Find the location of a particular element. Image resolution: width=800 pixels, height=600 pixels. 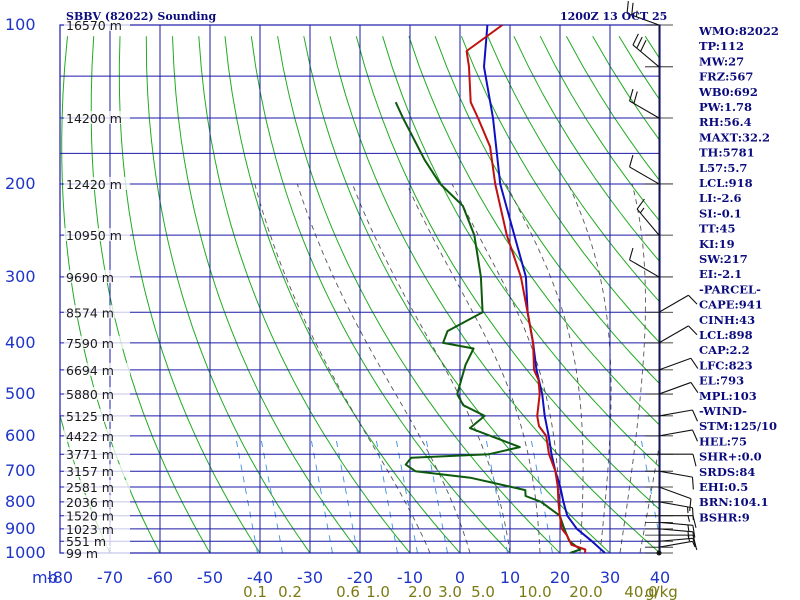

temperature-tick-label: -80 is located at coordinates (60, 577).